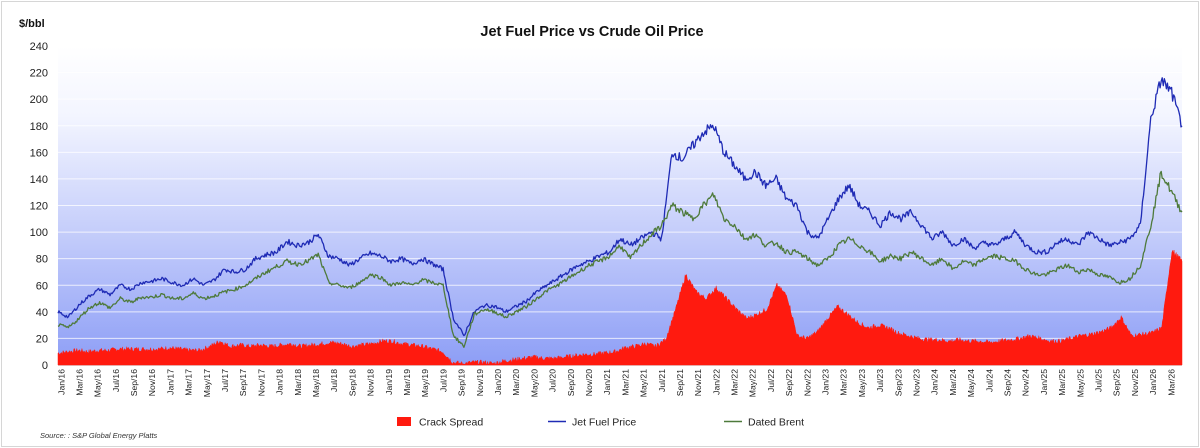  What do you see at coordinates (1007, 382) in the screenshot?
I see `x-tick-label: Sep/24` at bounding box center [1007, 382].